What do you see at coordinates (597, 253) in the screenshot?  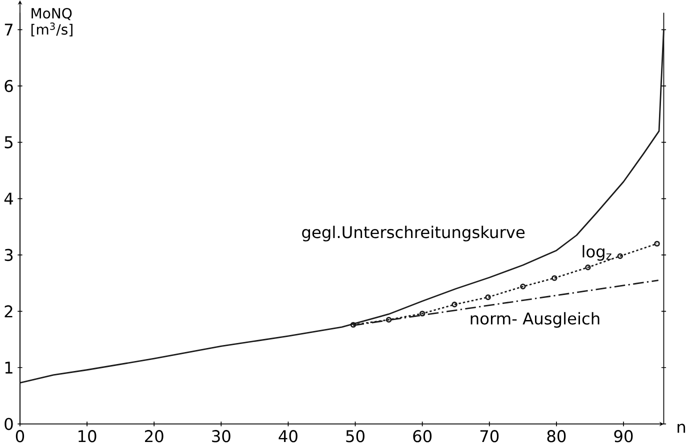 I see `series-label: log$_{z}$` at bounding box center [597, 253].